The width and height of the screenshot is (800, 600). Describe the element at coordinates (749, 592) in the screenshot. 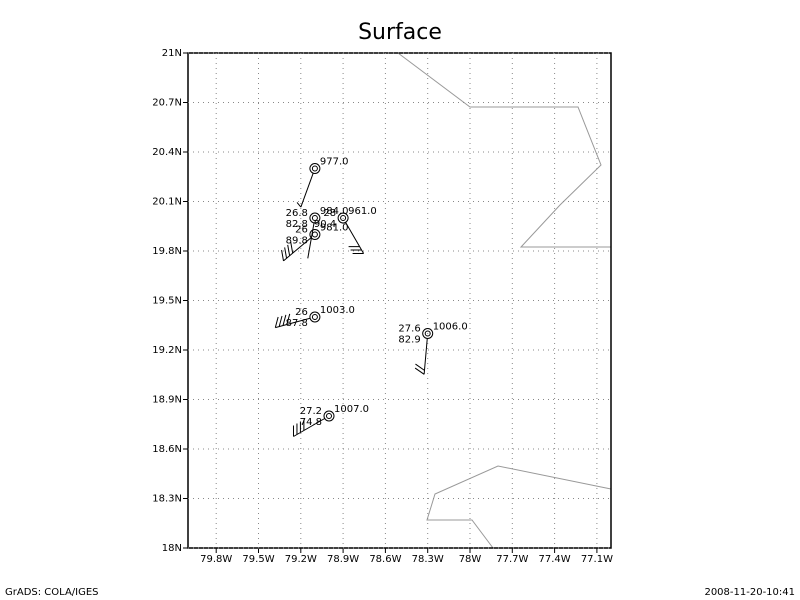

I see `footer-right: 2008-11-20-10:41` at that location.